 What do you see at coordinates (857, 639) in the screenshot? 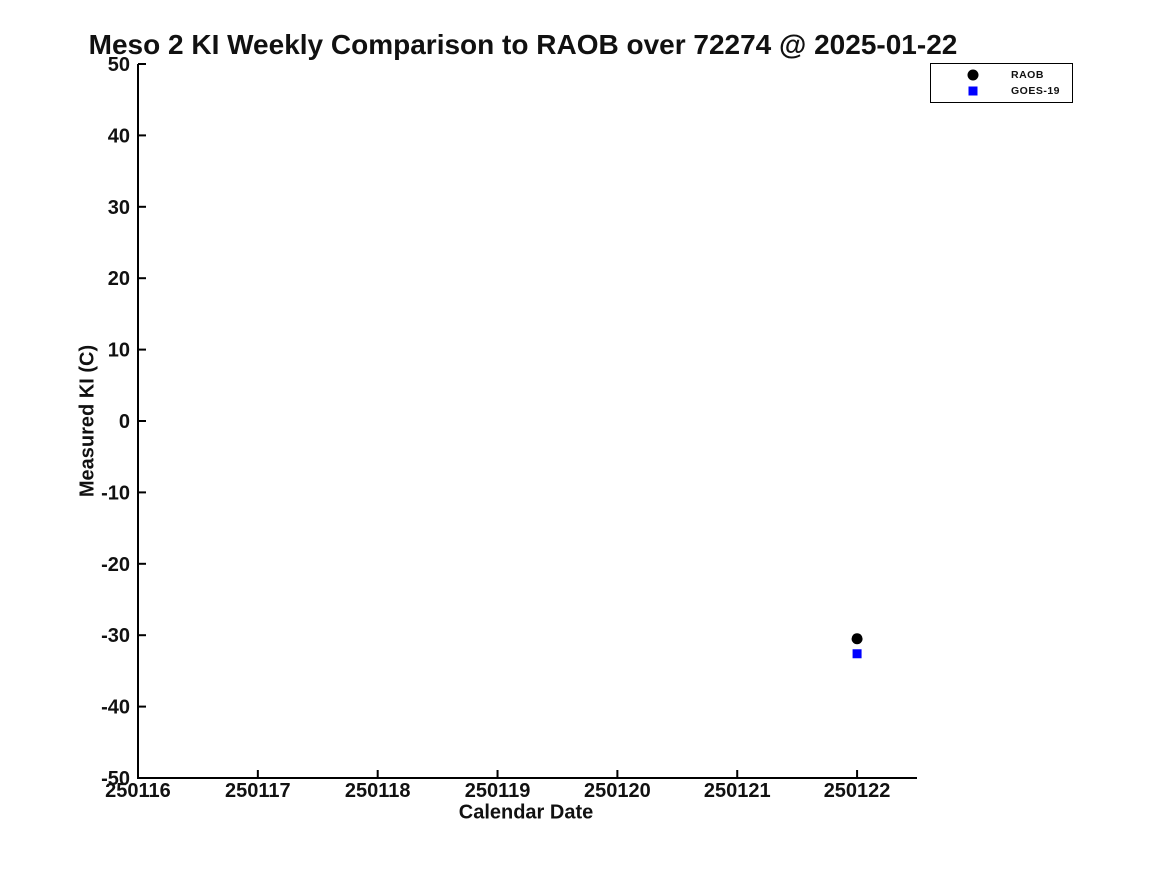
I see `data-point-raob` at bounding box center [857, 639].